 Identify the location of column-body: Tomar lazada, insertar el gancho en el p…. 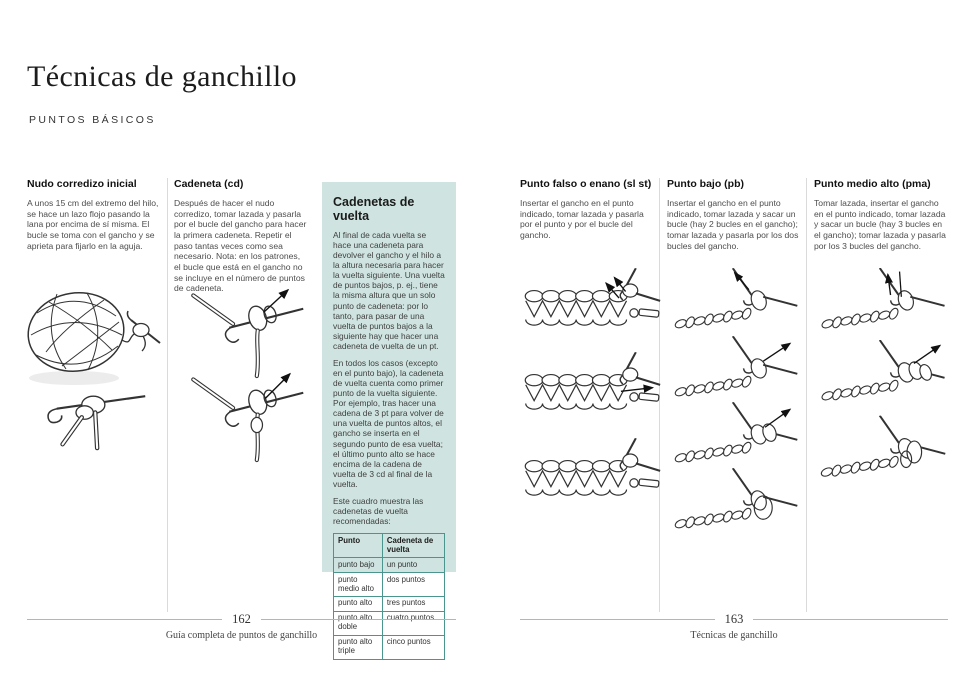
(880, 224).